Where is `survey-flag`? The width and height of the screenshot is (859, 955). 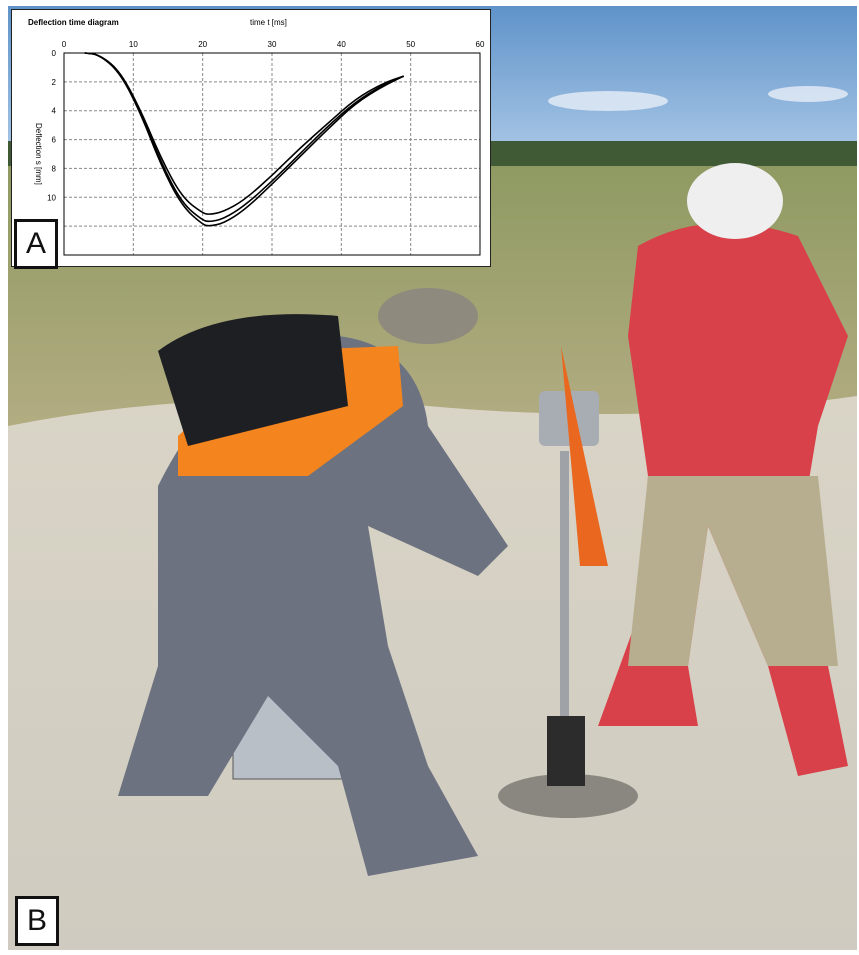
survey-flag is located at coordinates (584, 456).